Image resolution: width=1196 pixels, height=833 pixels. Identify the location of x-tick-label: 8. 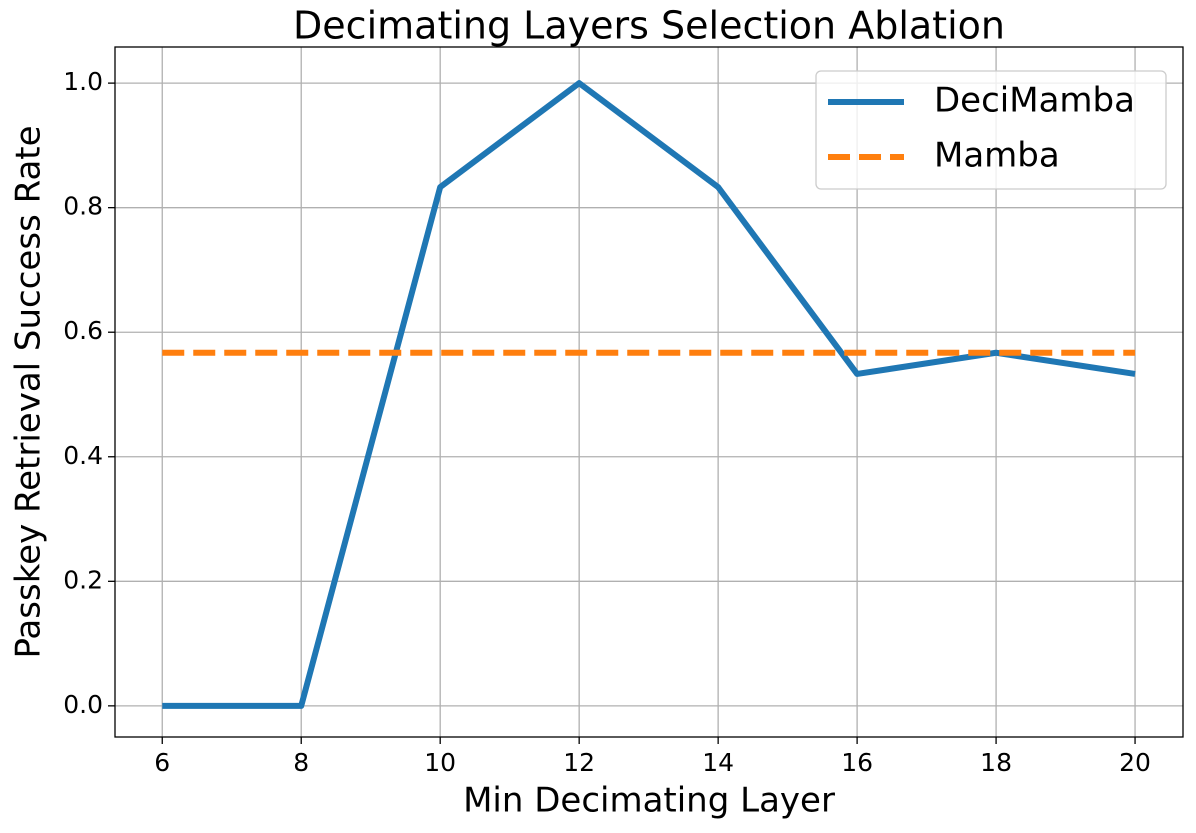
(301, 762).